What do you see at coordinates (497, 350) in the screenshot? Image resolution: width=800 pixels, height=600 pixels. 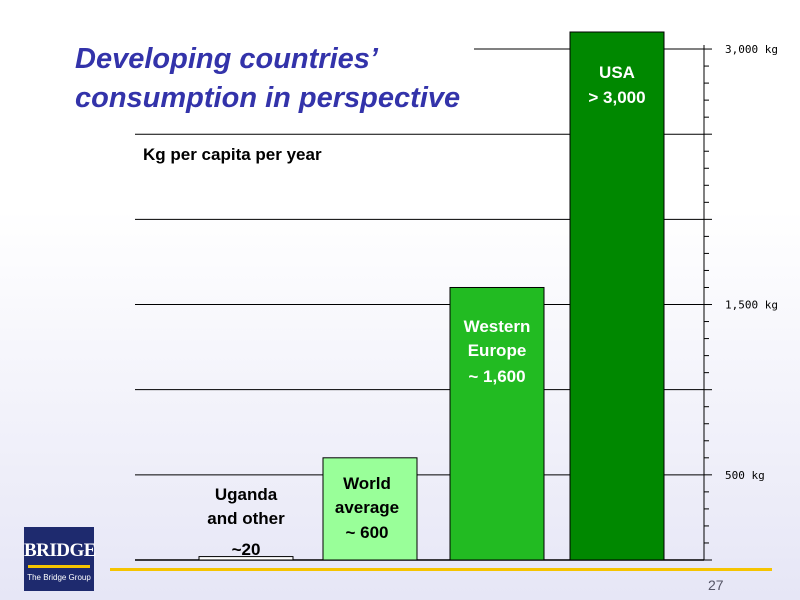 I see `bar-label-2-1: Europe` at bounding box center [497, 350].